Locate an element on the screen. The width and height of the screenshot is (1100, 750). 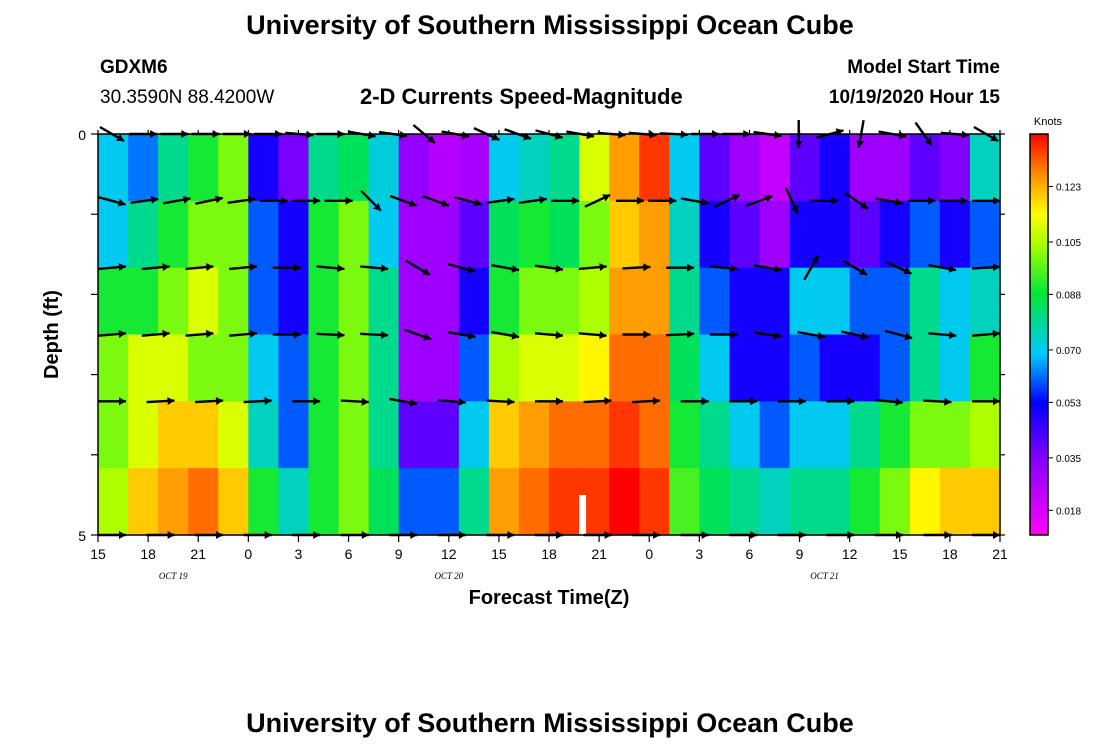
y-tick-label: 5 is located at coordinates (82, 536).